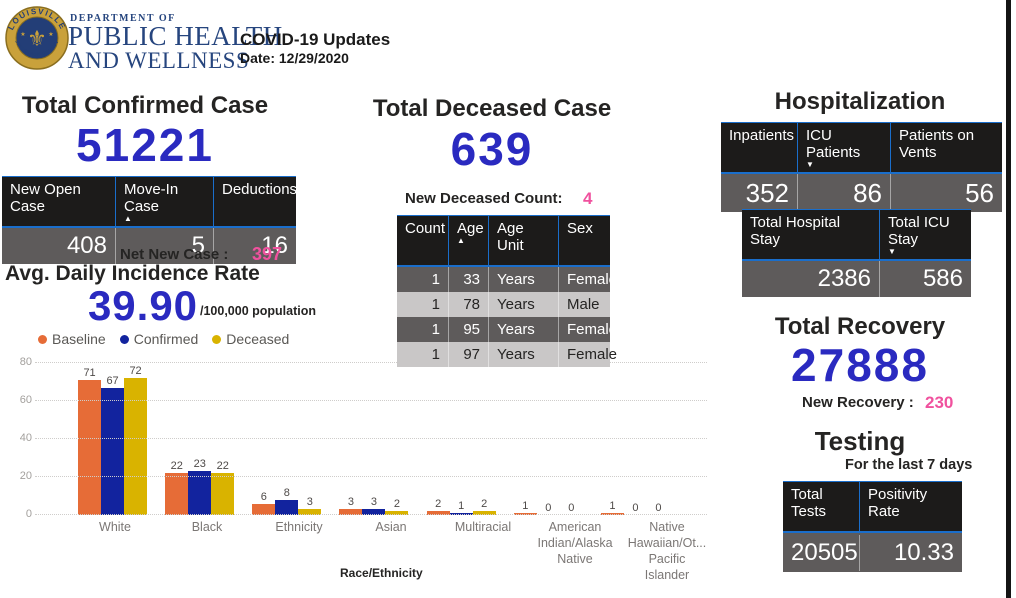 The image size is (1016, 598). Describe the element at coordinates (468, 240) in the screenshot. I see `column-header-age: Age ▲` at that location.